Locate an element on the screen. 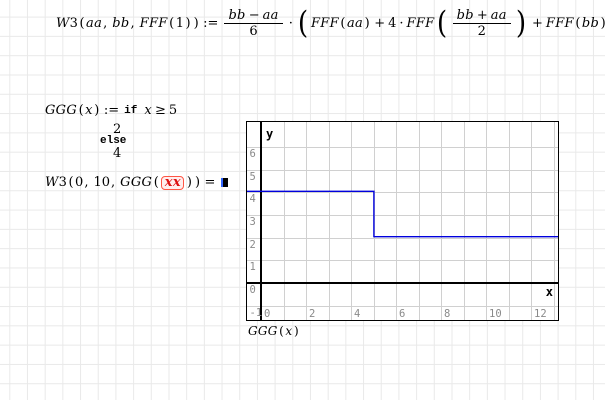  plot-curve is located at coordinates (402, 214).